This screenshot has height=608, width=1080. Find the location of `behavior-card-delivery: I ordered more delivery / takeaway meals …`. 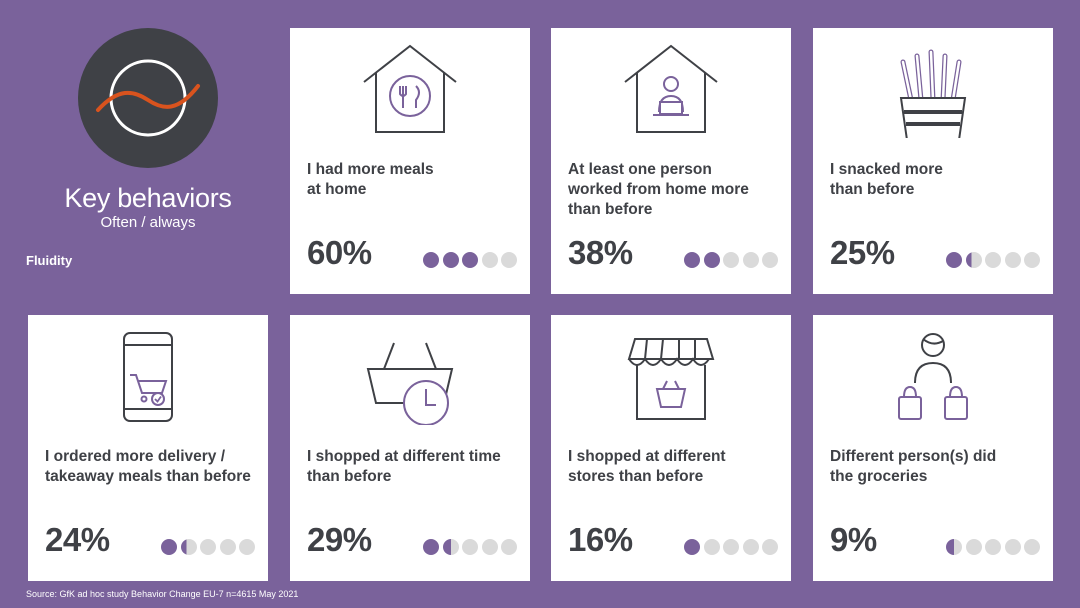

behavior-card-delivery: I ordered more delivery / takeaway meals … is located at coordinates (148, 448).